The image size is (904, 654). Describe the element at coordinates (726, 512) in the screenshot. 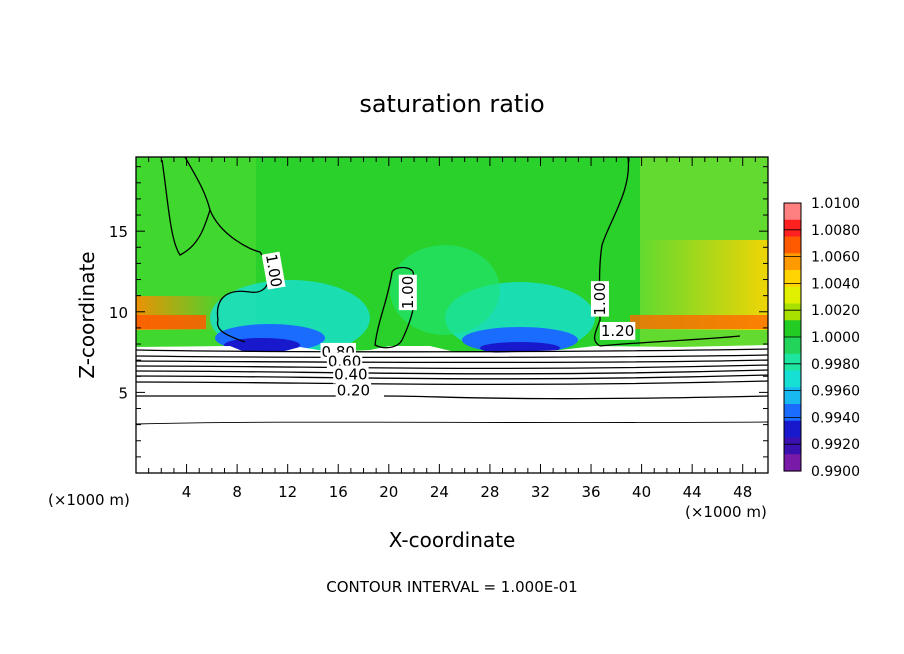

I see `x-unit-right: (×1000 m)` at that location.